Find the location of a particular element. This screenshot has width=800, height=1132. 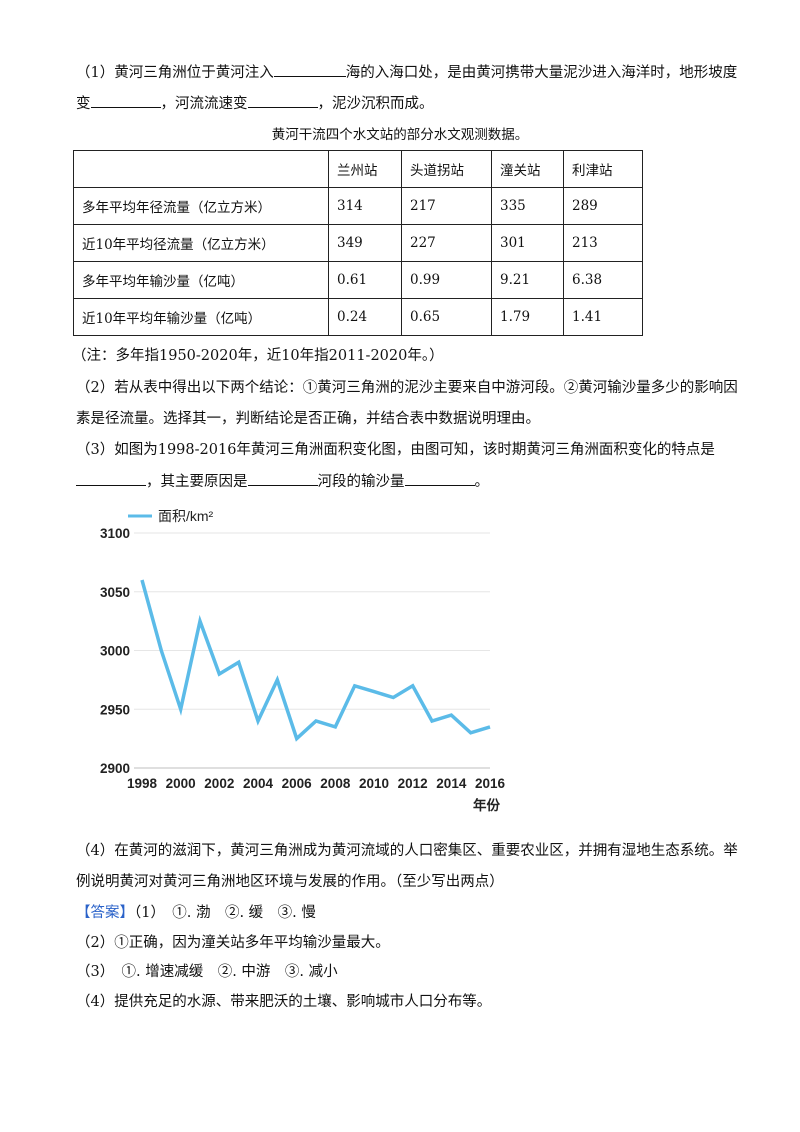

table-row: 多年平均年输沙量（亿吨） 0.61 0.99 9.21 6.38 is located at coordinates (358, 280).